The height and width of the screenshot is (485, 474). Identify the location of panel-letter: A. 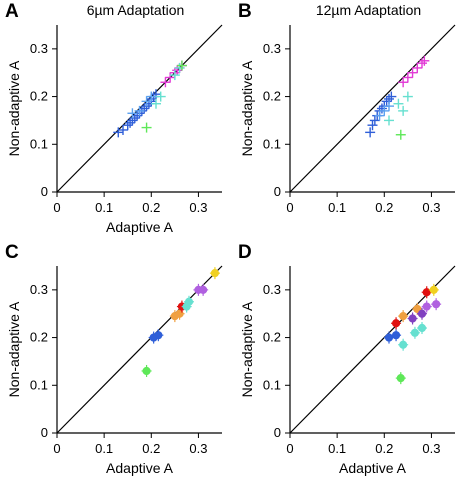
(12, 11).